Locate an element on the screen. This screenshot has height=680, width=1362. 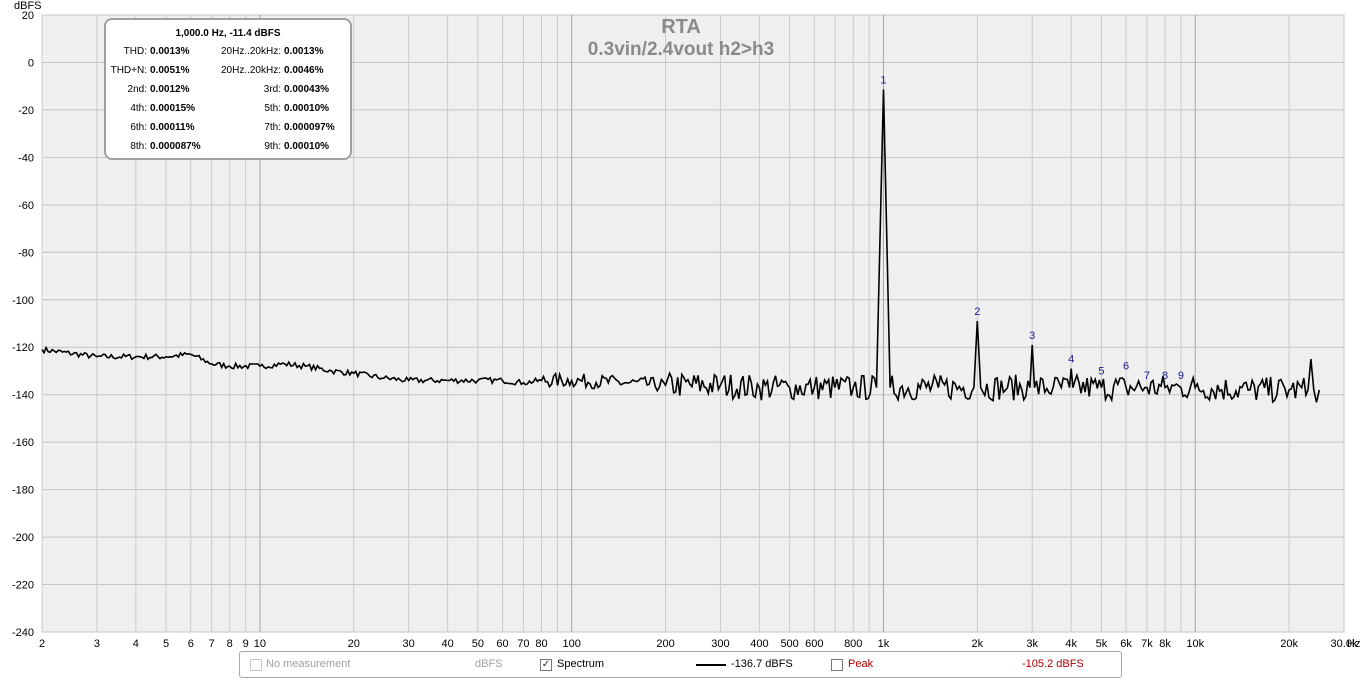
distortion-label: 2nd: is located at coordinates (137, 89).